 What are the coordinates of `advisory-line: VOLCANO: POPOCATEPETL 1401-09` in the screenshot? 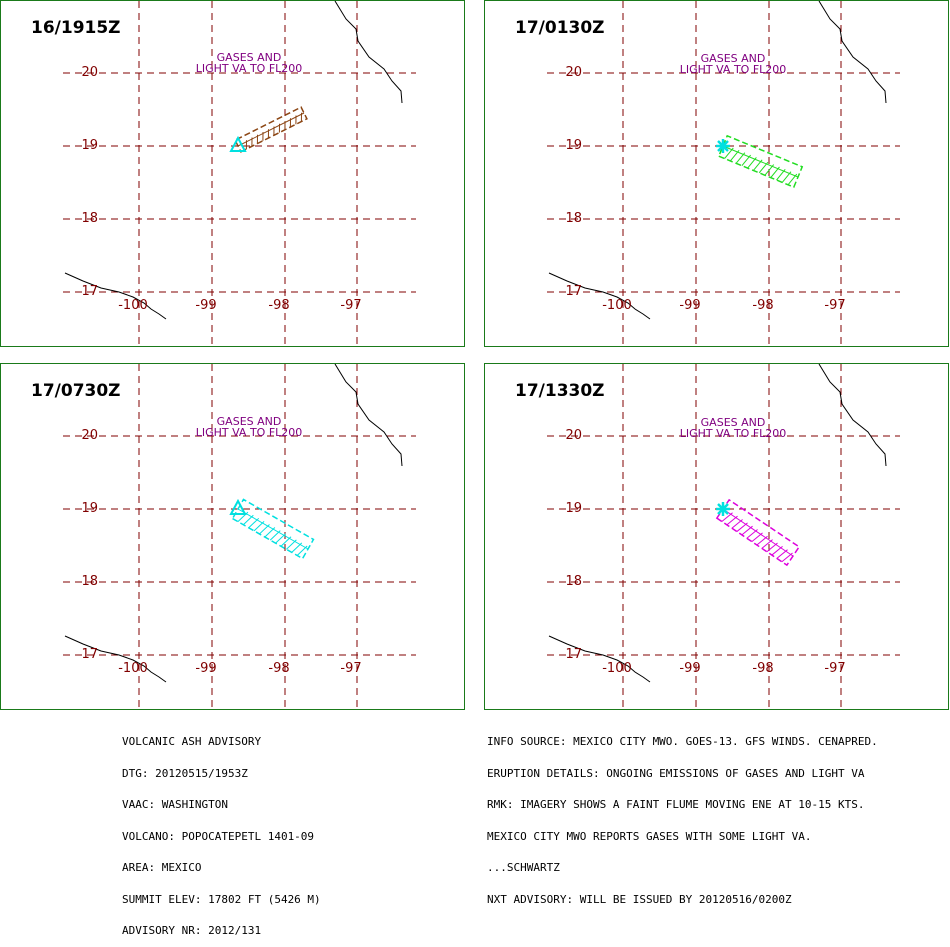 It's located at (221, 837).